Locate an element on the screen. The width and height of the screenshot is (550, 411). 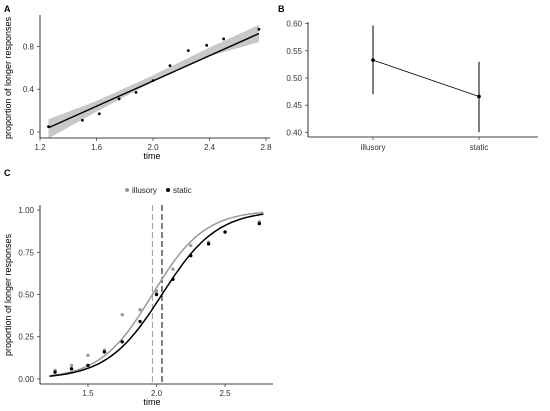
c-x-ticks: 1.5 2.0 2.5 is located at coordinates (156, 391).